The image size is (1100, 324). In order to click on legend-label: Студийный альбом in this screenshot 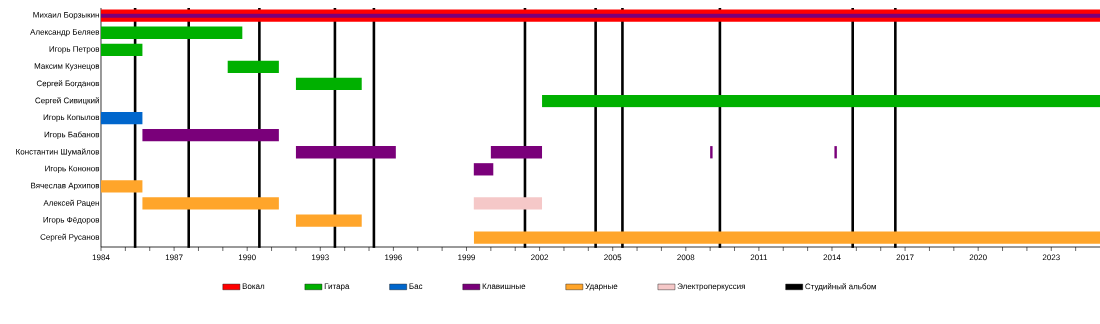, I will do `click(840, 287)`.